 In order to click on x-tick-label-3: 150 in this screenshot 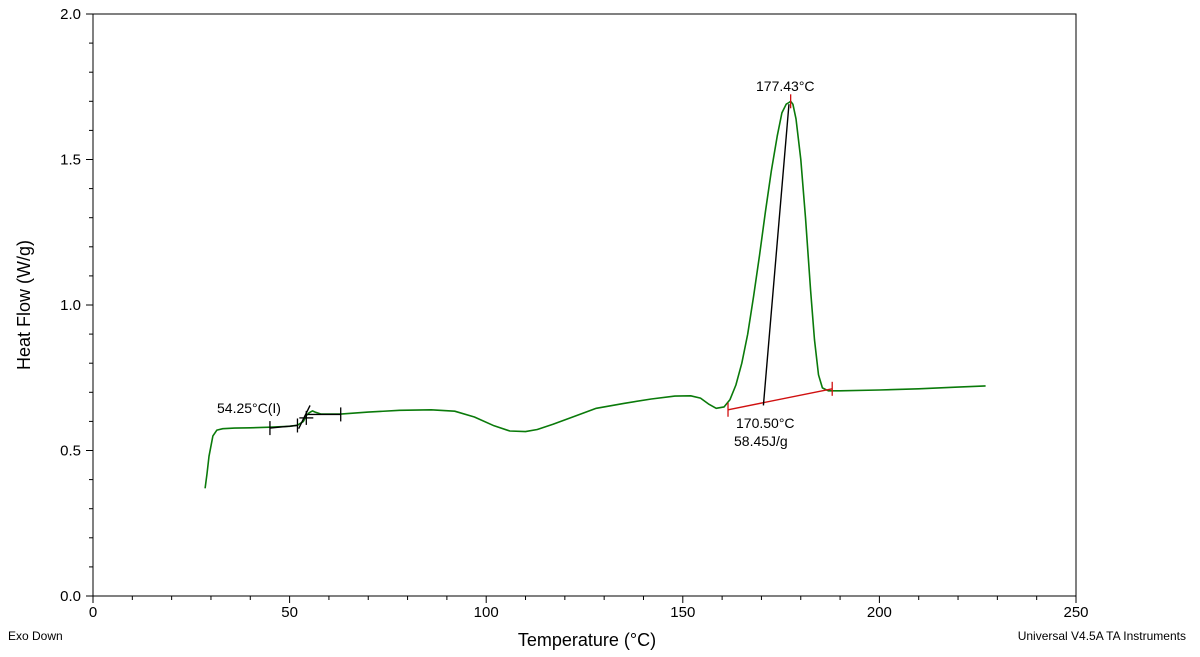, I will do `click(682, 612)`.